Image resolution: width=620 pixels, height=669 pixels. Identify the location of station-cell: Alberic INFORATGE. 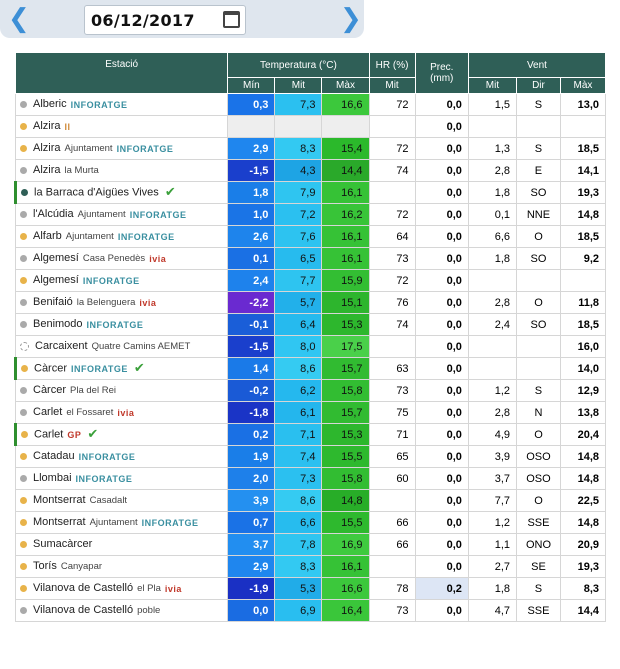
(121, 104).